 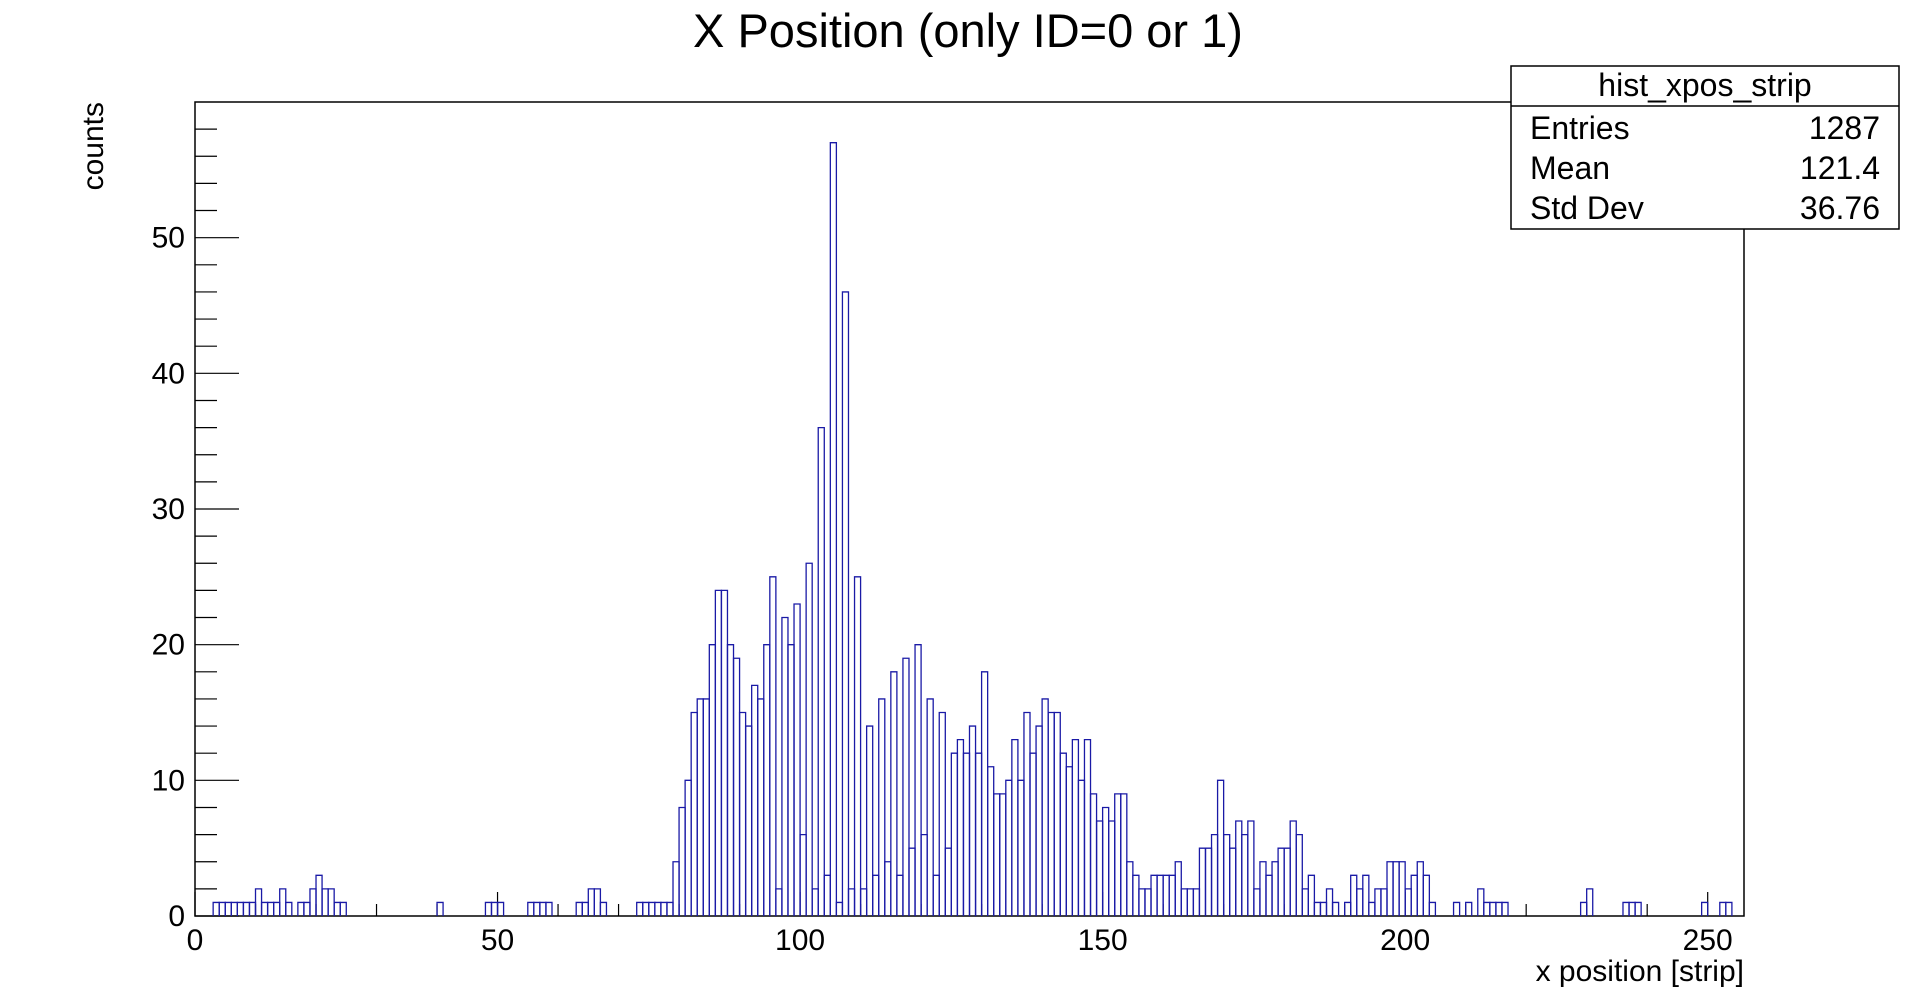 I want to click on chart-title: X Position (only ID=0 or 1), so click(x=968, y=30).